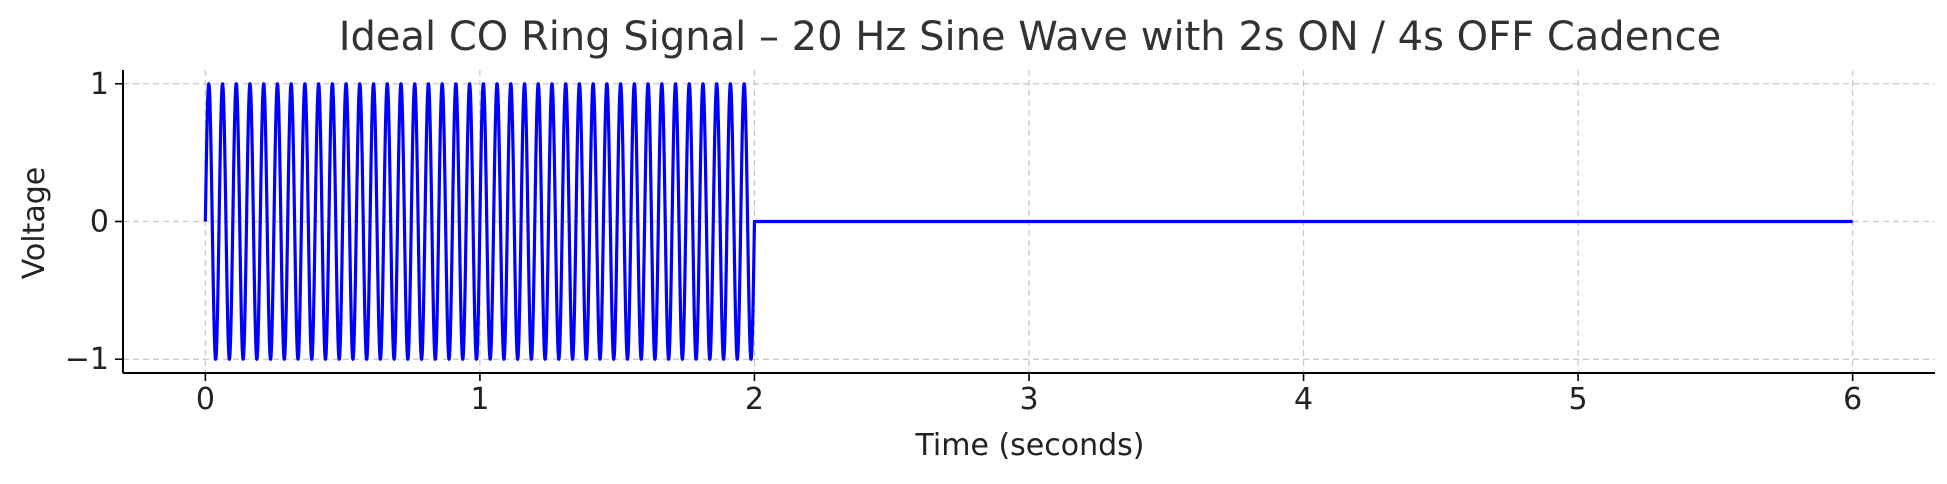 This screenshot has width=1947, height=484. What do you see at coordinates (205, 399) in the screenshot?
I see `x-tick-label-0: 0` at bounding box center [205, 399].